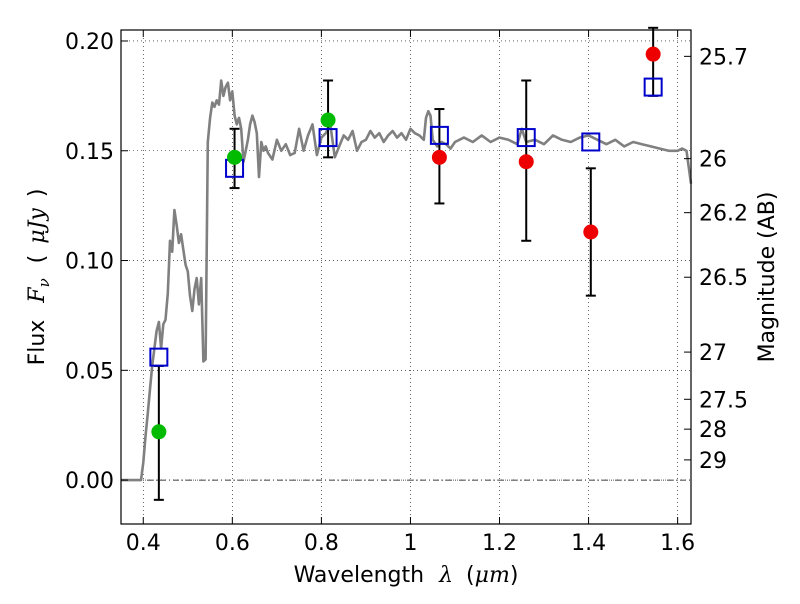 This screenshot has width=800, height=604. I want to click on x-axis-label: Wavelength λ (μm), so click(406, 575).